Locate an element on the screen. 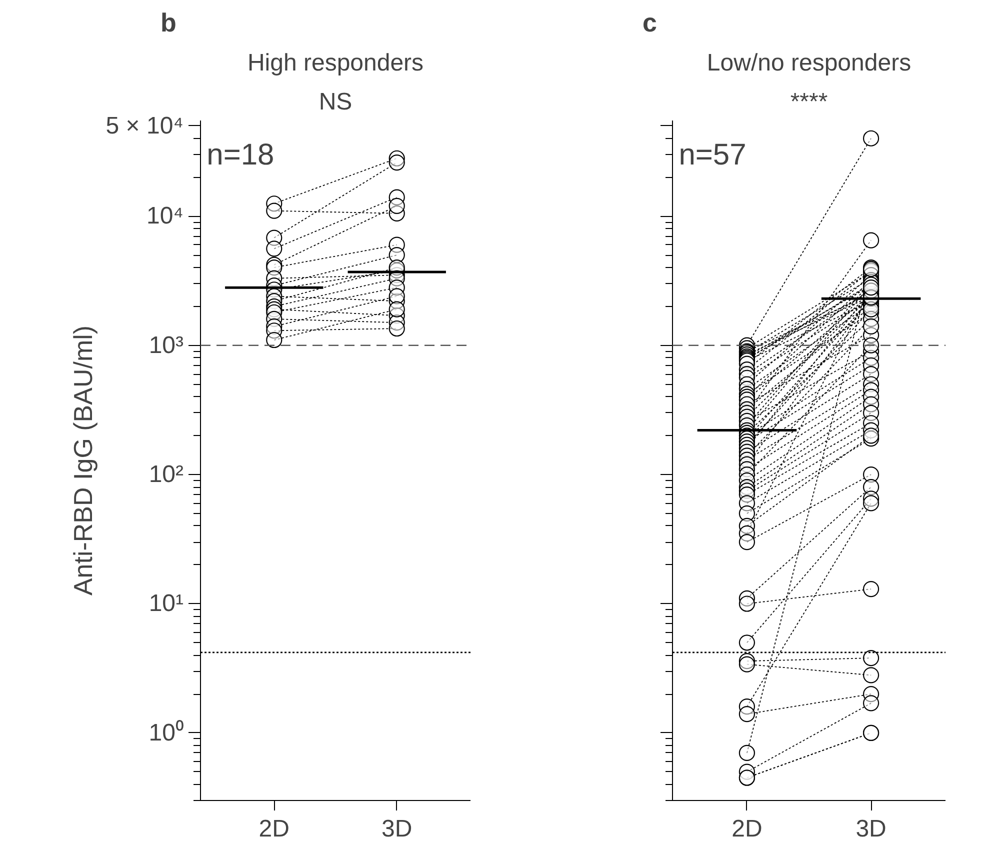 The width and height of the screenshot is (998, 868). y-tick-label: 10³ is located at coordinates (166, 345).